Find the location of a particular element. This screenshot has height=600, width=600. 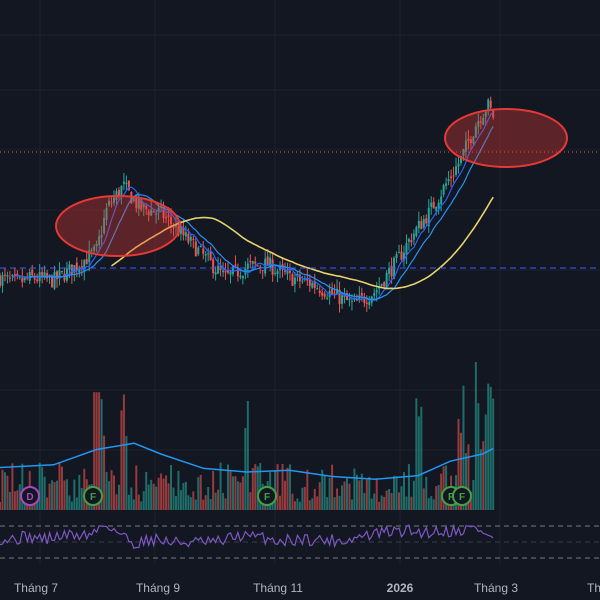

event-marker-label-3: F is located at coordinates (451, 497).